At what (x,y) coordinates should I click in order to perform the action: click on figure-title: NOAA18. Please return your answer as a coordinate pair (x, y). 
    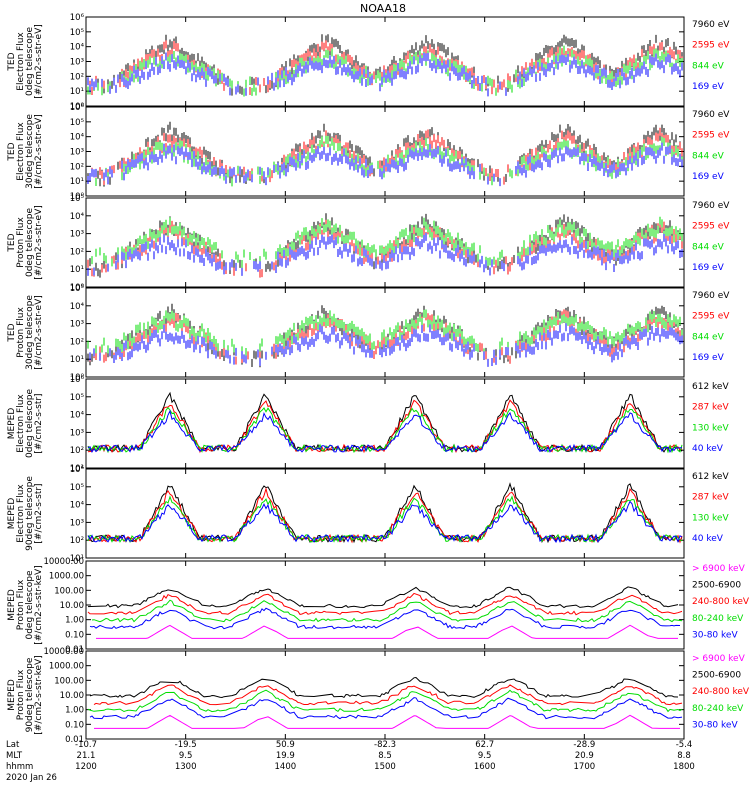
    Looking at the image, I should click on (383, 8).